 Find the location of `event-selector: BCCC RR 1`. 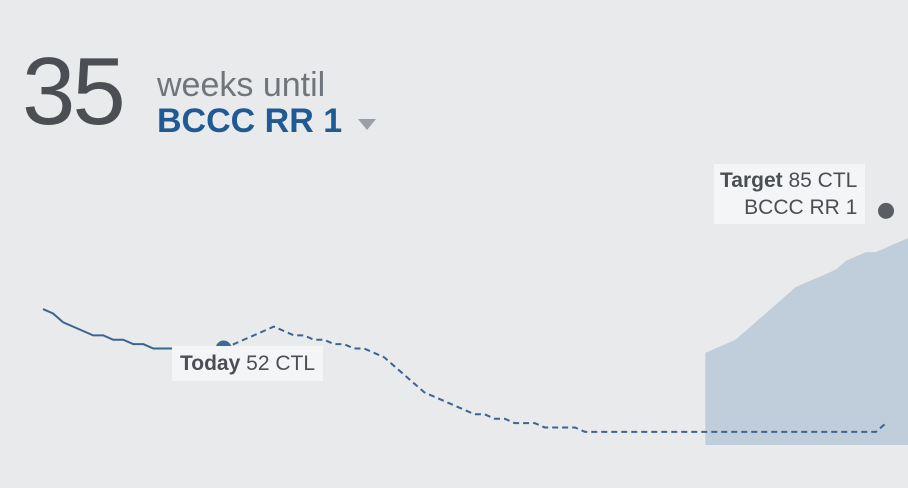

event-selector: BCCC RR 1 is located at coordinates (267, 121).